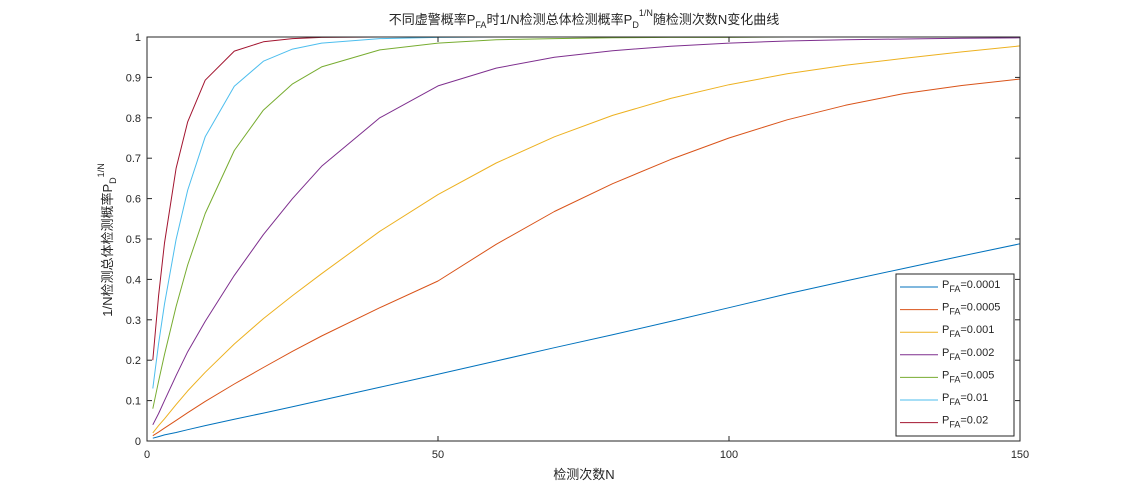 This screenshot has height=496, width=1128. Describe the element at coordinates (968, 331) in the screenshot. I see `legend-label-3: PFA=0.001` at that location.